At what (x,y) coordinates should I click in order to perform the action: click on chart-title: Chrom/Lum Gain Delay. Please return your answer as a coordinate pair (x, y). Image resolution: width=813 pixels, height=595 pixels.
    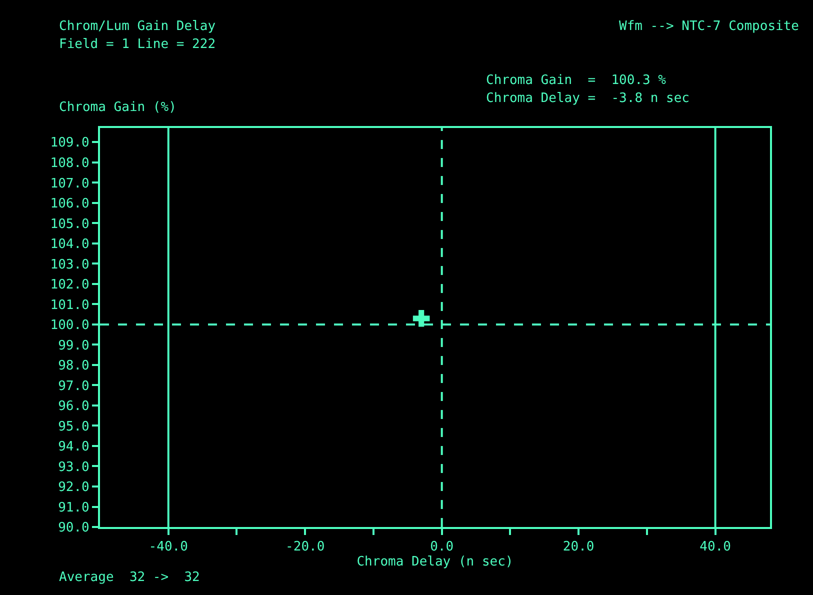
    Looking at the image, I should click on (137, 26).